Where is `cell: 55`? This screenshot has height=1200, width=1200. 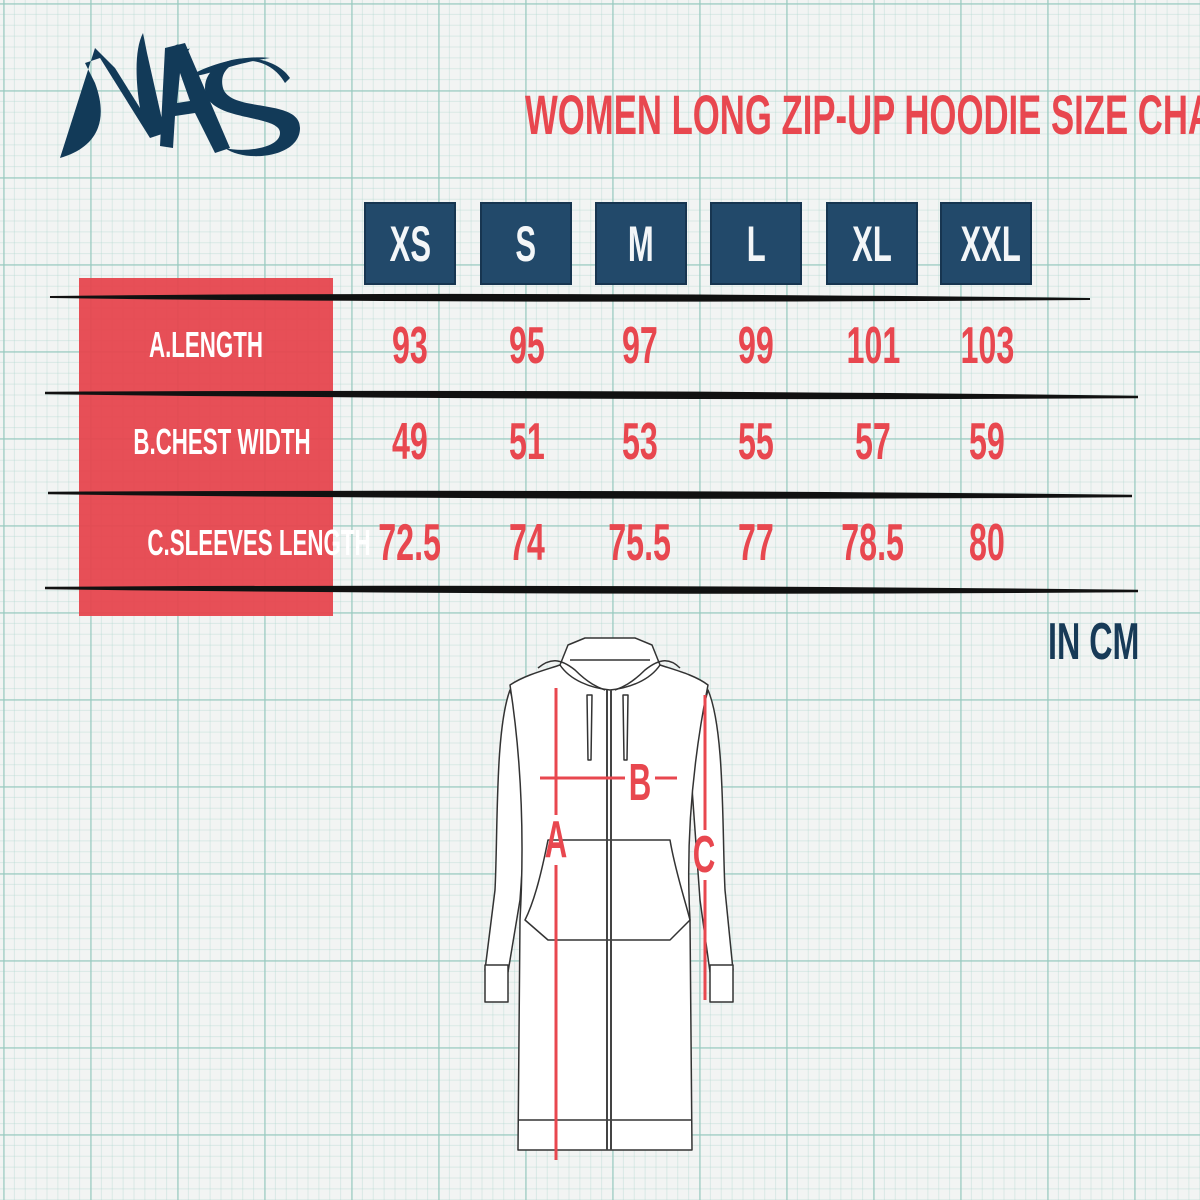
cell: 55 is located at coordinates (756, 442).